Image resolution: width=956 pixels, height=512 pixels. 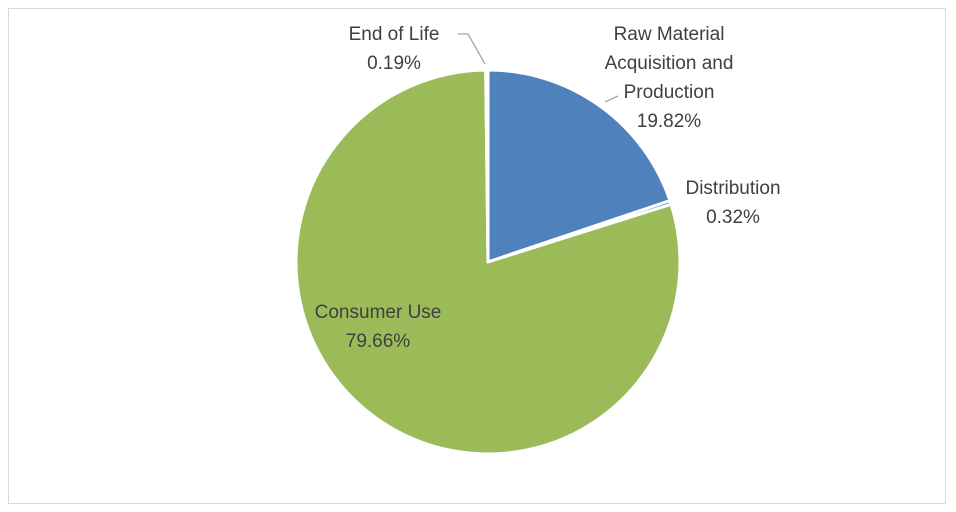 What do you see at coordinates (378, 341) in the screenshot?
I see `slice-value-label: 79.66%` at bounding box center [378, 341].